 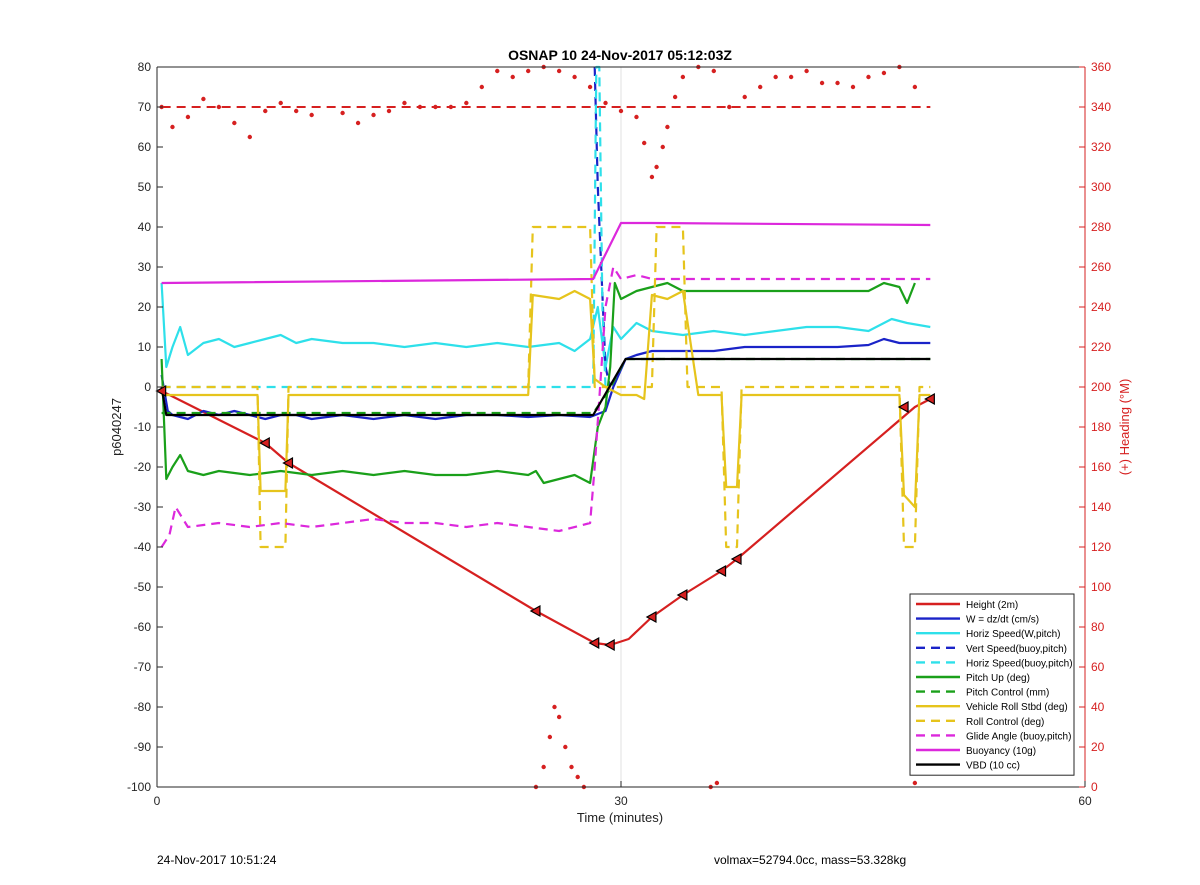 I want to click on series-line-vbd-10-cc, so click(x=545, y=387).